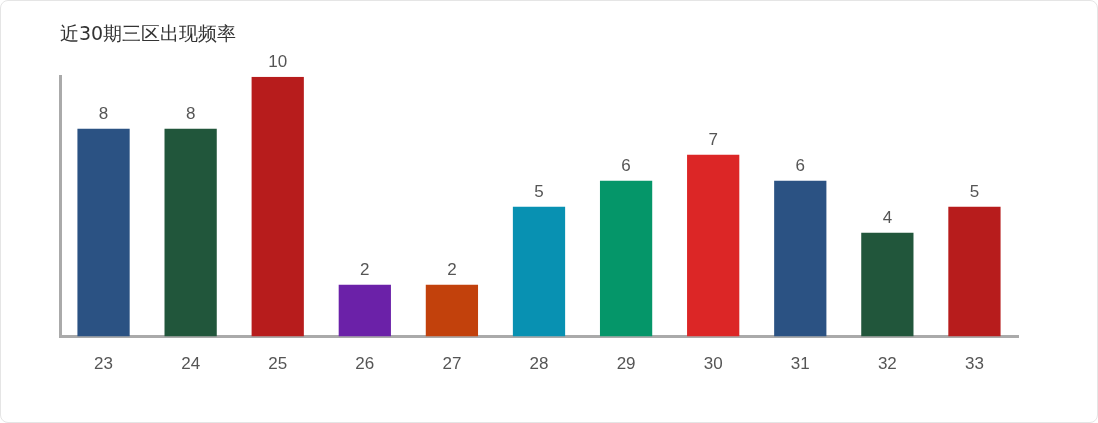 The height and width of the screenshot is (423, 1098). I want to click on x-tick-label: 23, so click(104, 364).